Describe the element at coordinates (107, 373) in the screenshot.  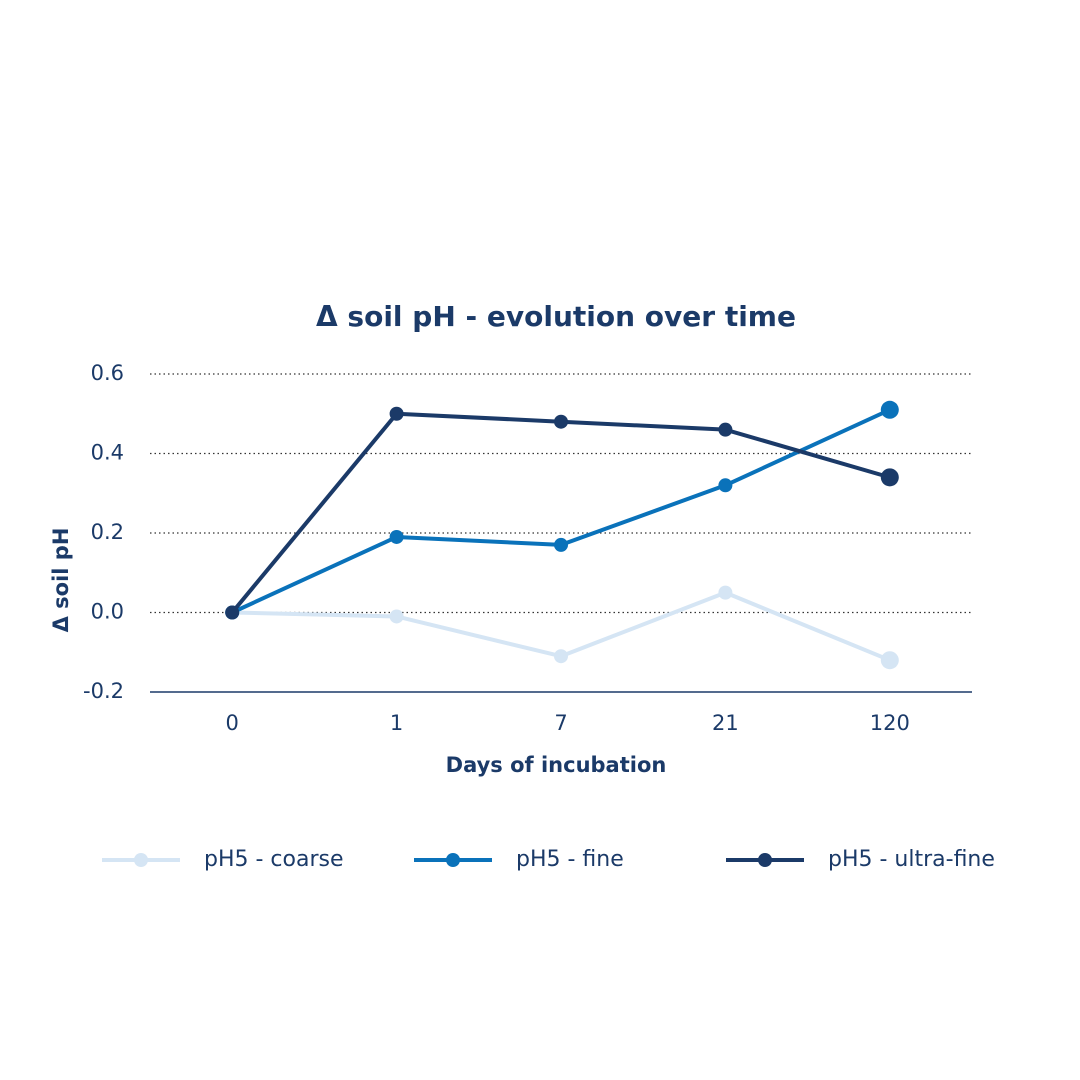
I see `y-tick-label: 0.6` at that location.